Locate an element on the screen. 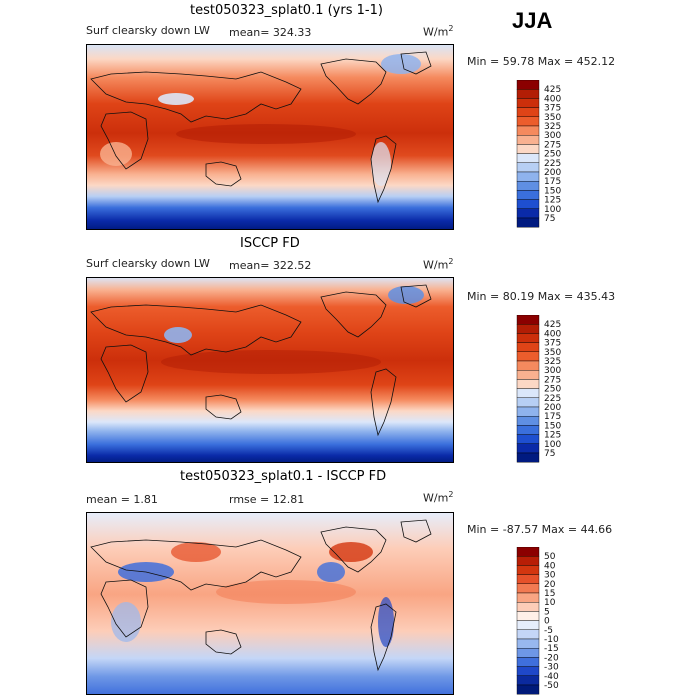 The height and width of the screenshot is (700, 700). panel3-title: test050323_splat0.1 - ISCCP FD is located at coordinates (283, 476).